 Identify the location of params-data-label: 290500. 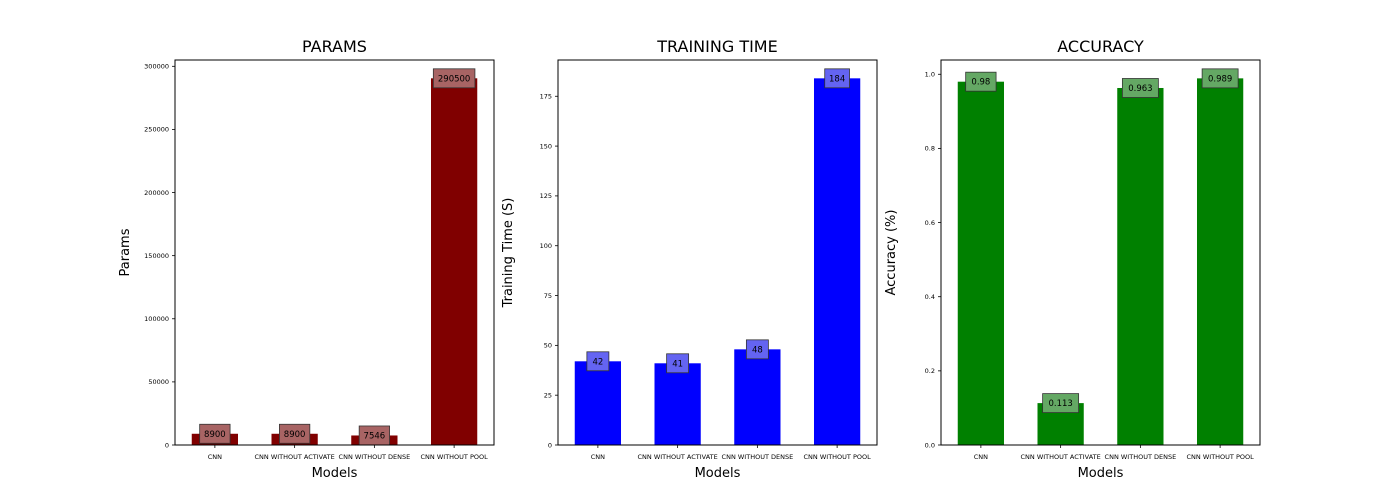
(454, 79).